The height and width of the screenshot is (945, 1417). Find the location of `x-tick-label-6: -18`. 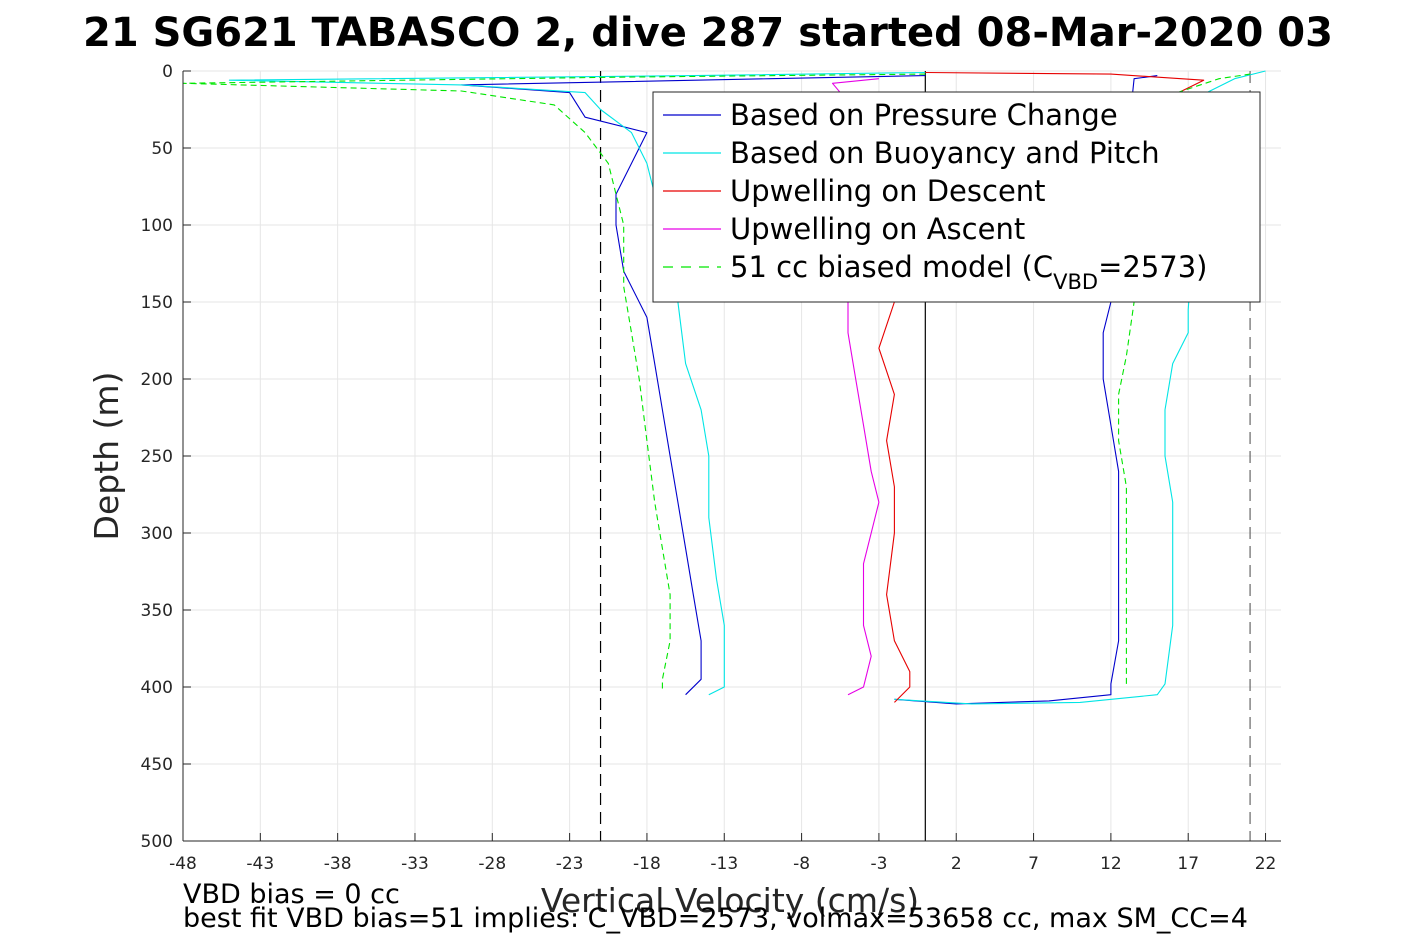

x-tick-label-6: -18 is located at coordinates (647, 864).